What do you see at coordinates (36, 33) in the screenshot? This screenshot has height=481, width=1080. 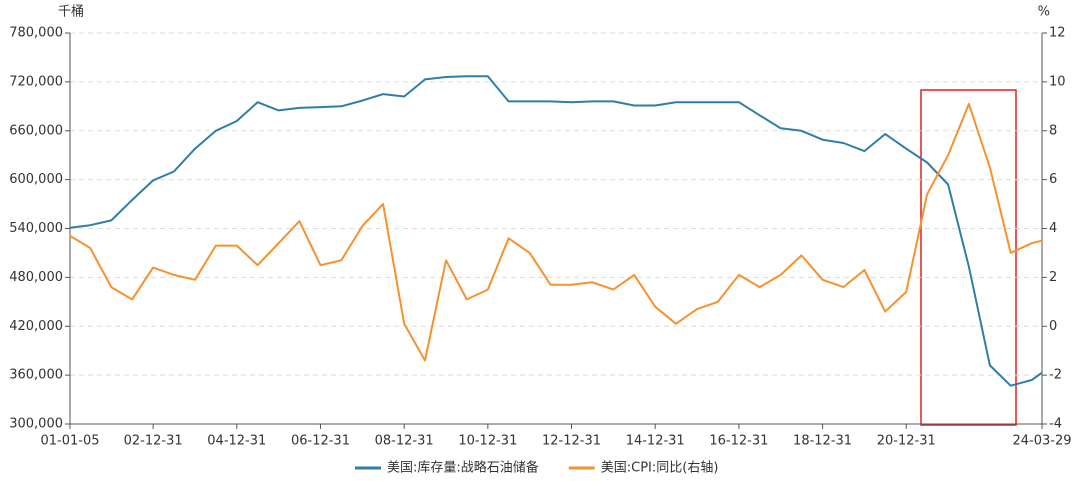 I see `y-tick-label: 780,000` at bounding box center [36, 33].